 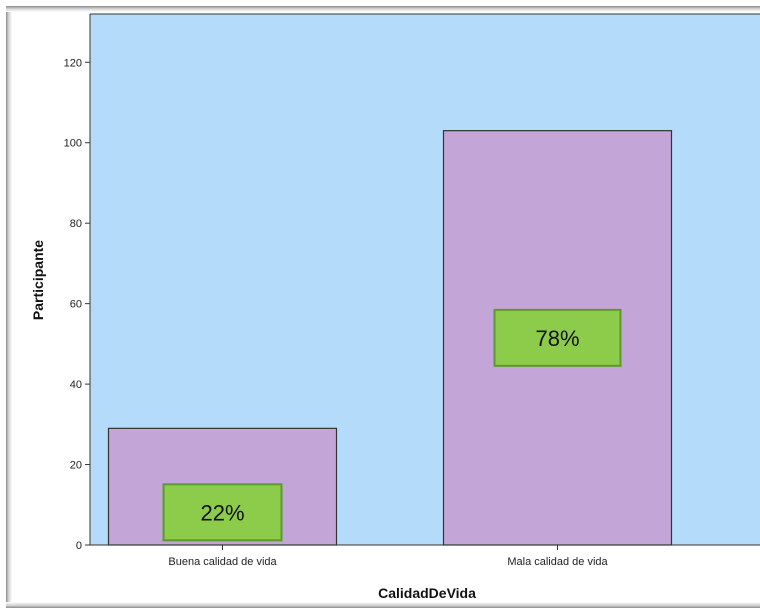 I want to click on window-border-bottom, so click(x=383, y=605).